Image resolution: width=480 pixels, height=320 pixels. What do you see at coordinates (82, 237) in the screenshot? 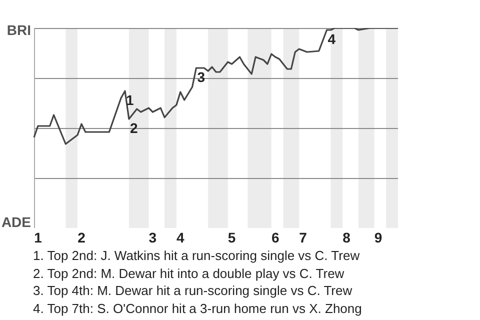
I see `x-tick-label: 2` at bounding box center [82, 237].